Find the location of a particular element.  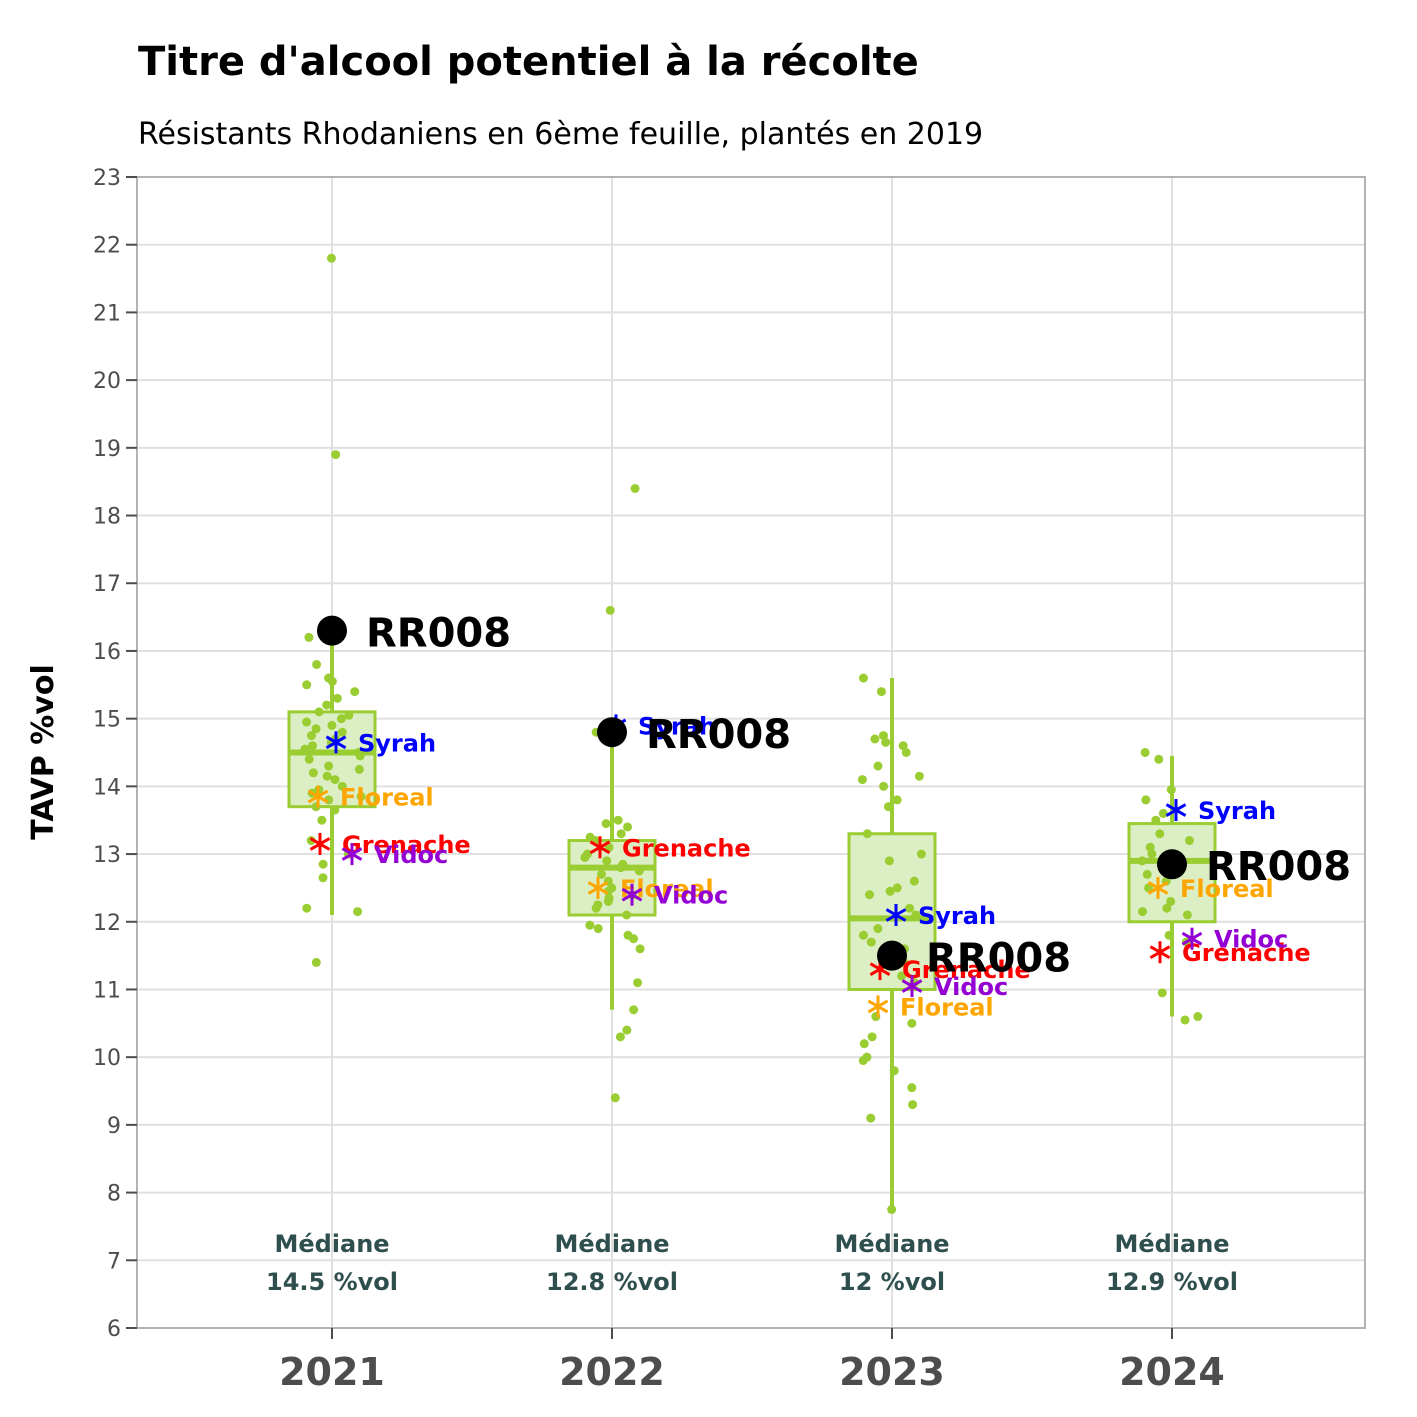

median-label-value: 12.8 %vol is located at coordinates (612, 1282).